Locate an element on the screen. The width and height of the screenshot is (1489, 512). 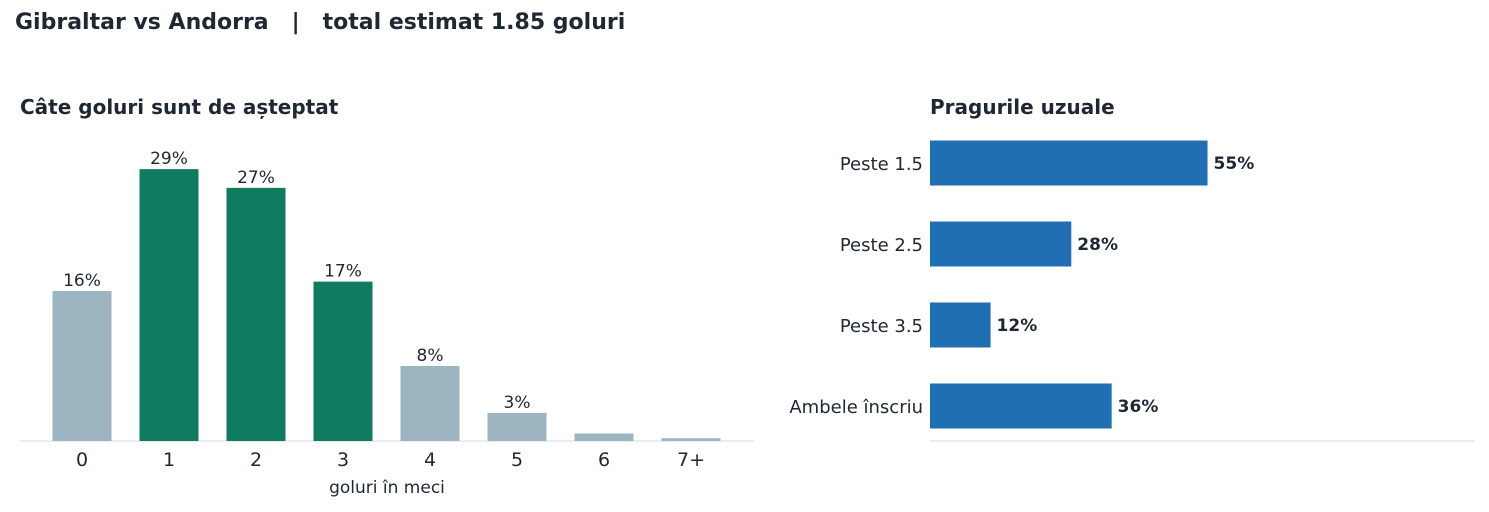
left-chart-title: Câte goluri sunt de așteptat is located at coordinates (179, 107).